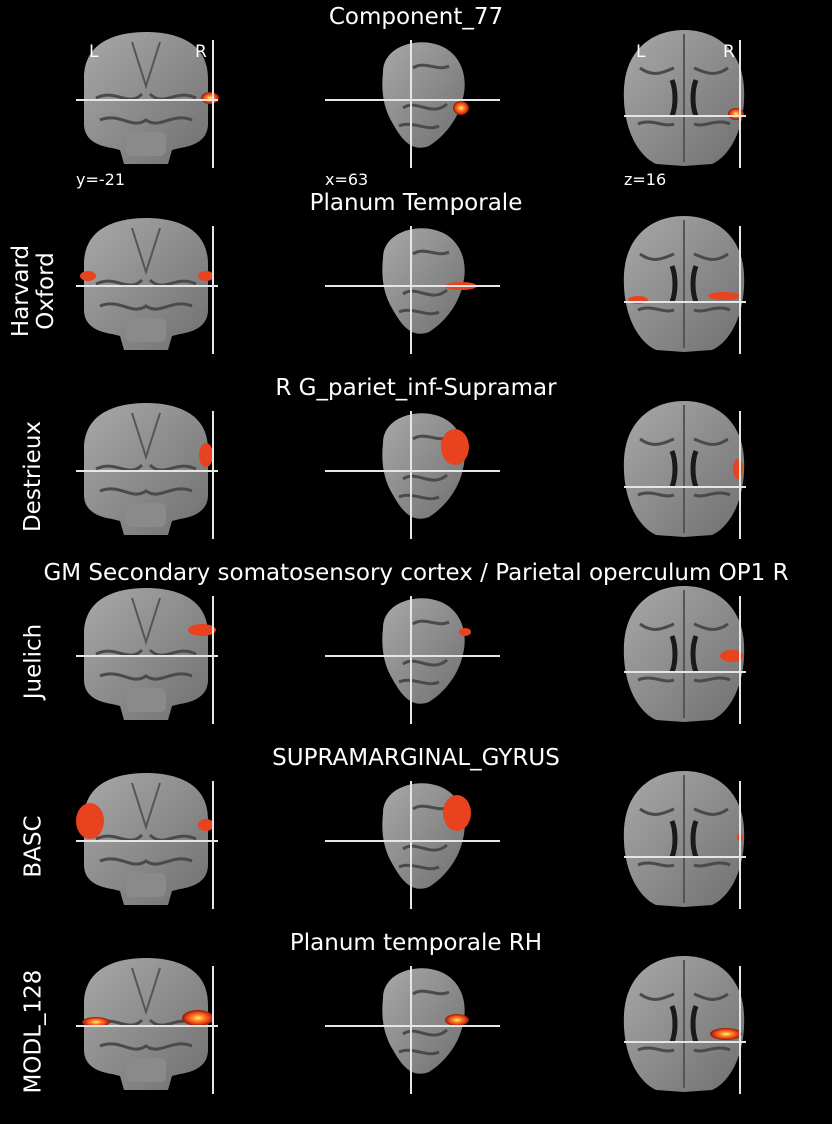 The image size is (832, 1124). I want to click on row-title: Planum temporale RH, so click(416, 943).